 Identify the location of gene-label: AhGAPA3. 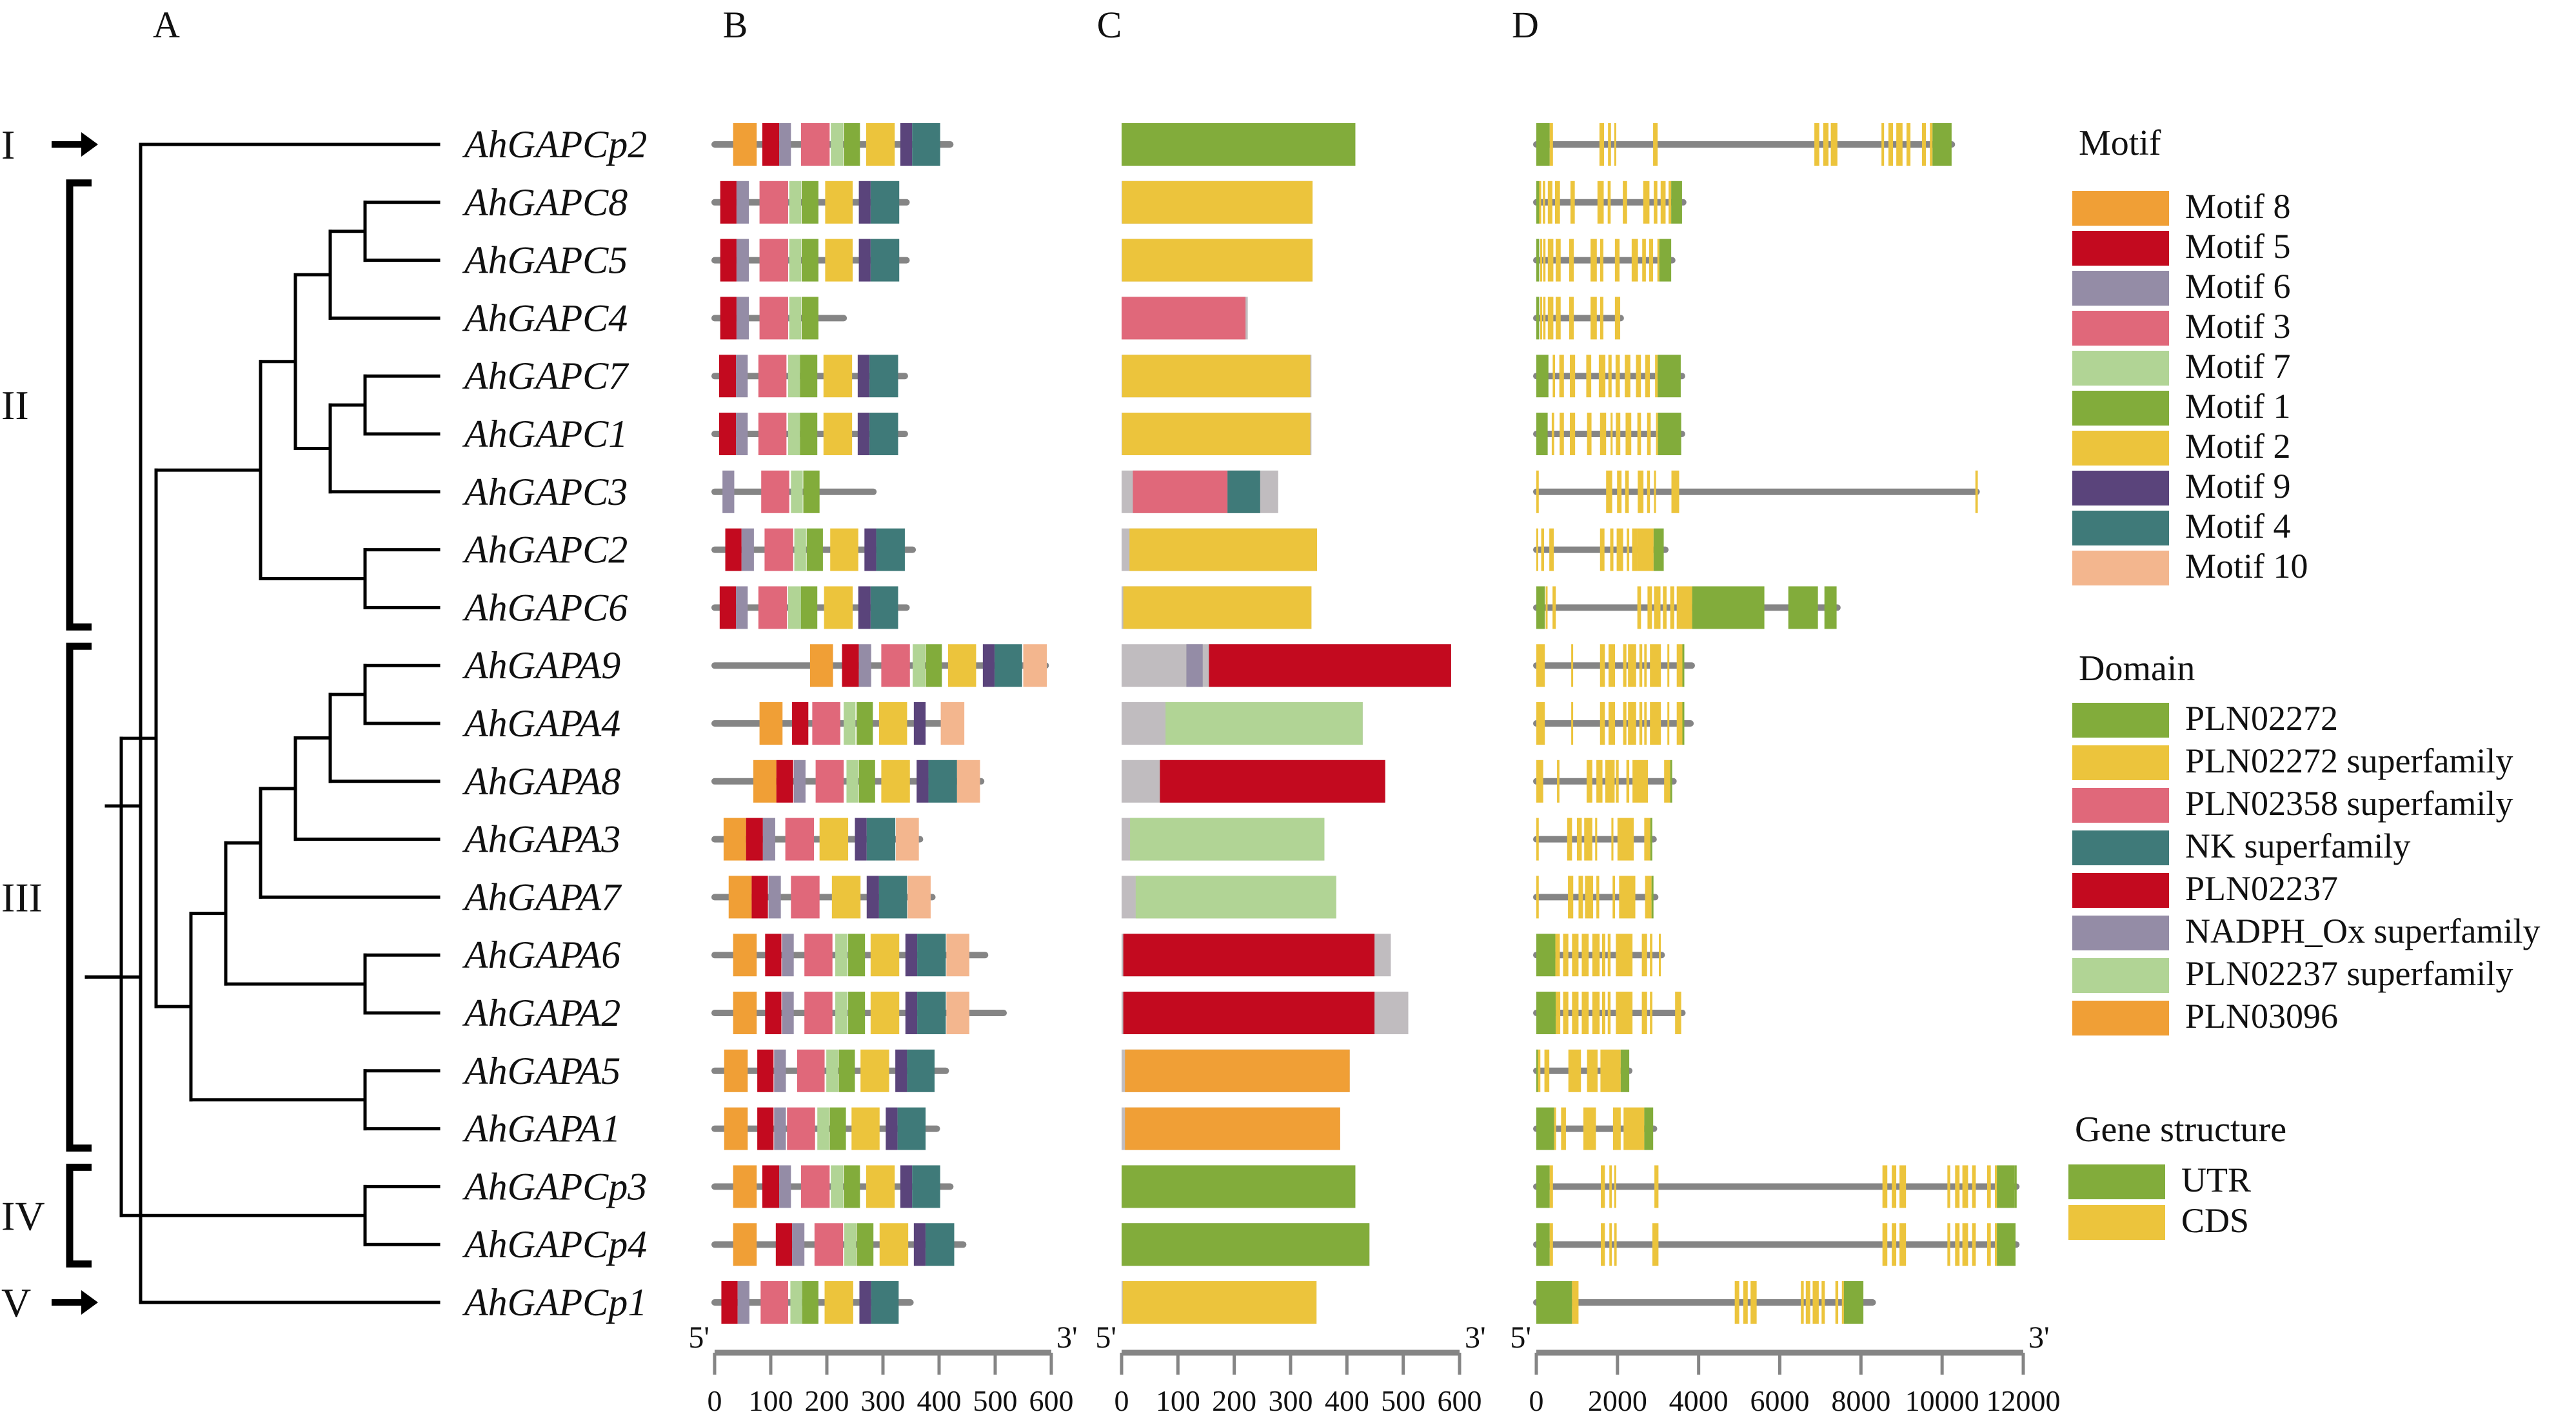
(541, 840).